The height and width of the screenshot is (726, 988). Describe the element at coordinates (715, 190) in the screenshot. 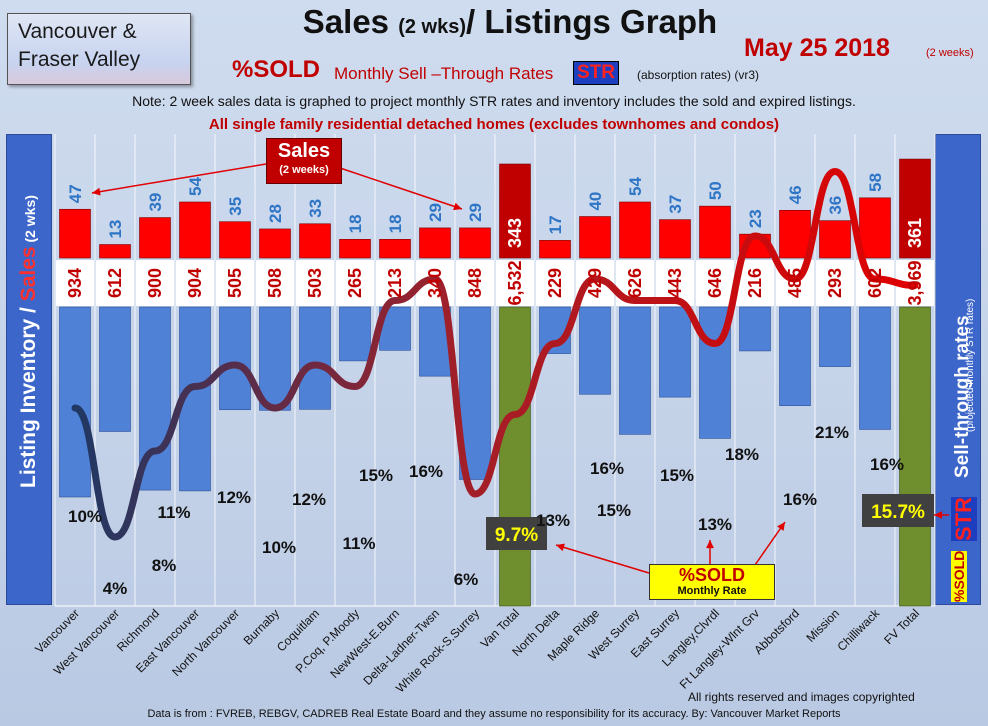

I see `sales-value-label: 50` at that location.